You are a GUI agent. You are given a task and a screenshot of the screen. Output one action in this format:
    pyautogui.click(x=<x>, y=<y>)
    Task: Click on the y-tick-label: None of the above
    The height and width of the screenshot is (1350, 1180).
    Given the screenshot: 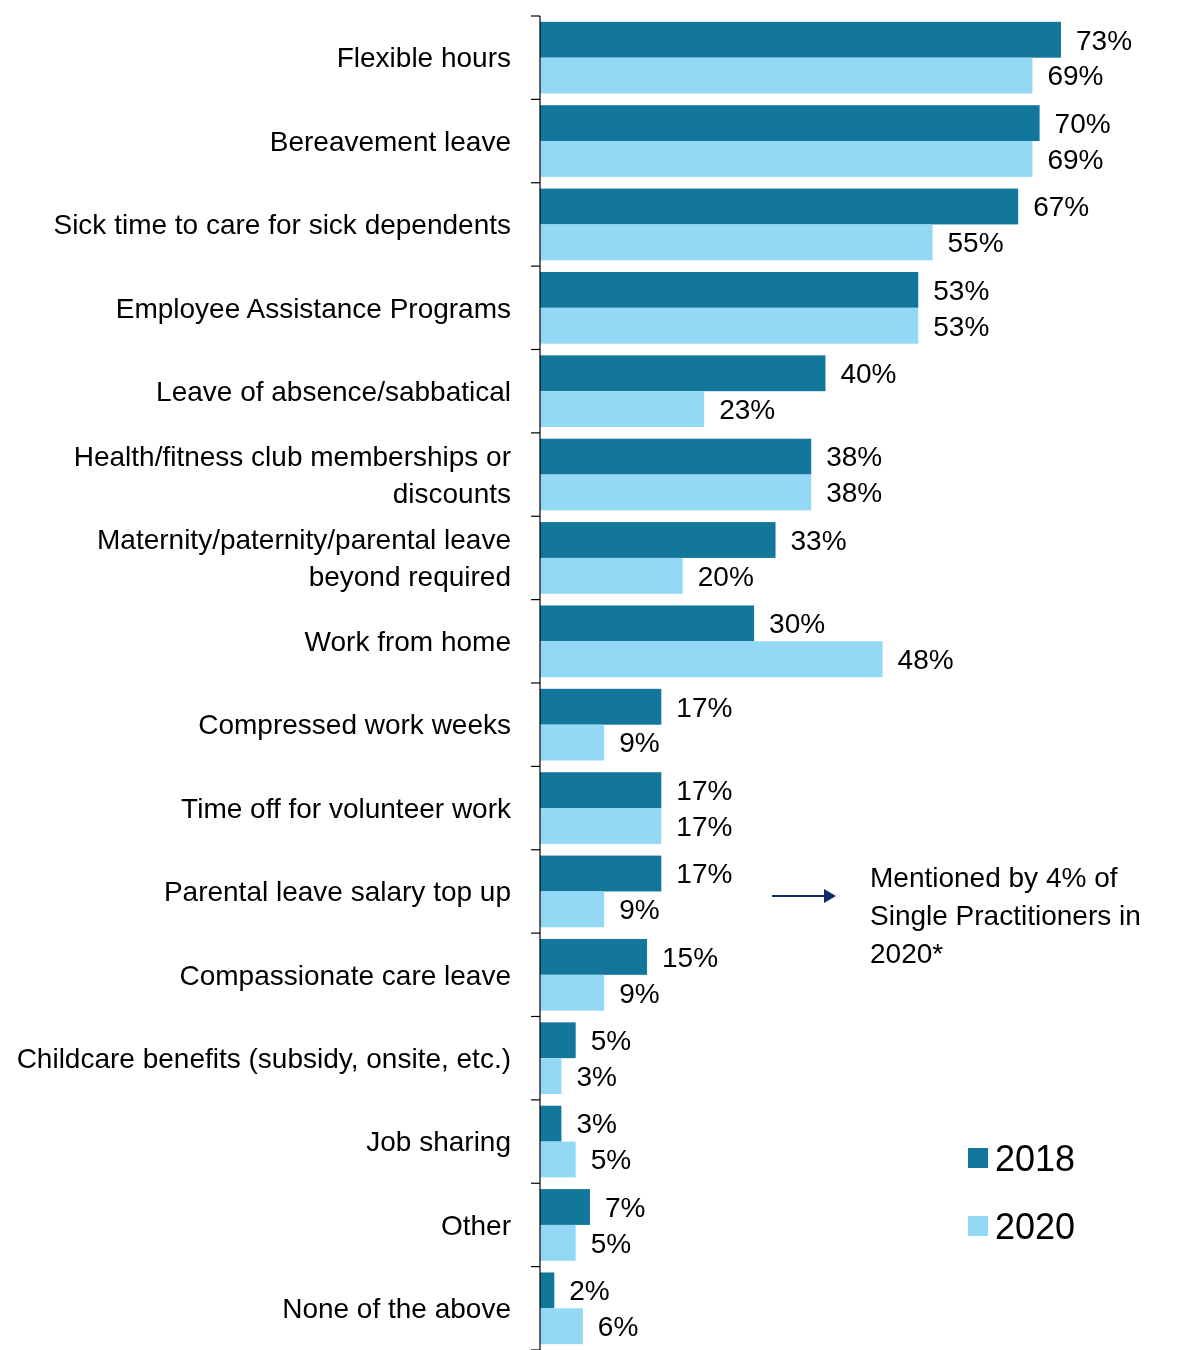 What is the action you would take?
    pyautogui.click(x=396, y=1309)
    